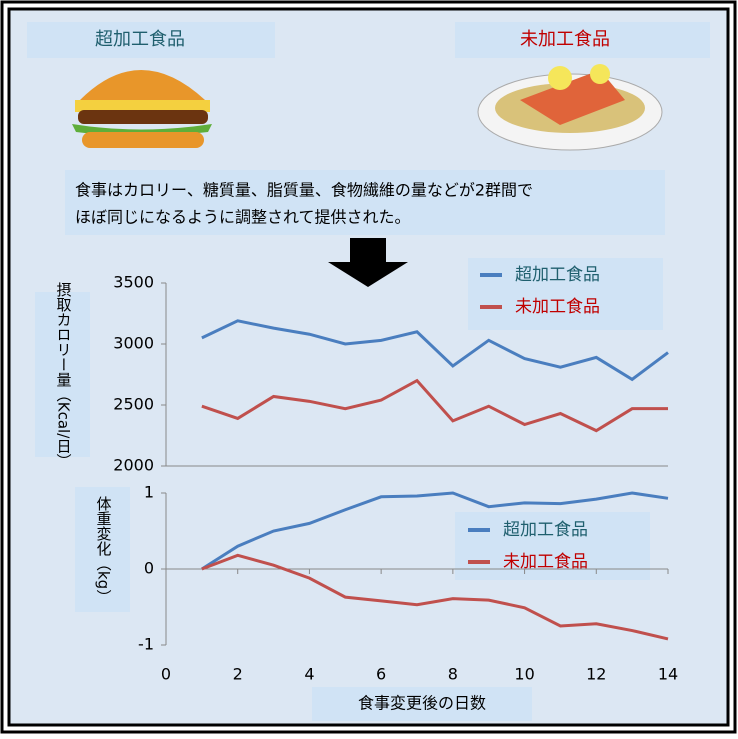  I want to click on y-axis-label: 体重変化（kg）, so click(104, 550).